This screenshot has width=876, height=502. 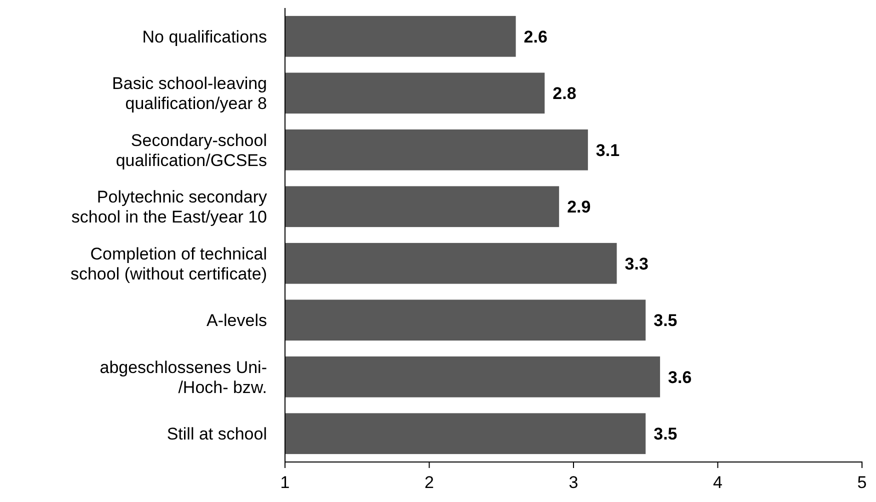 I want to click on y-tick-label: abgeschlossenes Uni- /Hoch- bzw., so click(x=183, y=377).